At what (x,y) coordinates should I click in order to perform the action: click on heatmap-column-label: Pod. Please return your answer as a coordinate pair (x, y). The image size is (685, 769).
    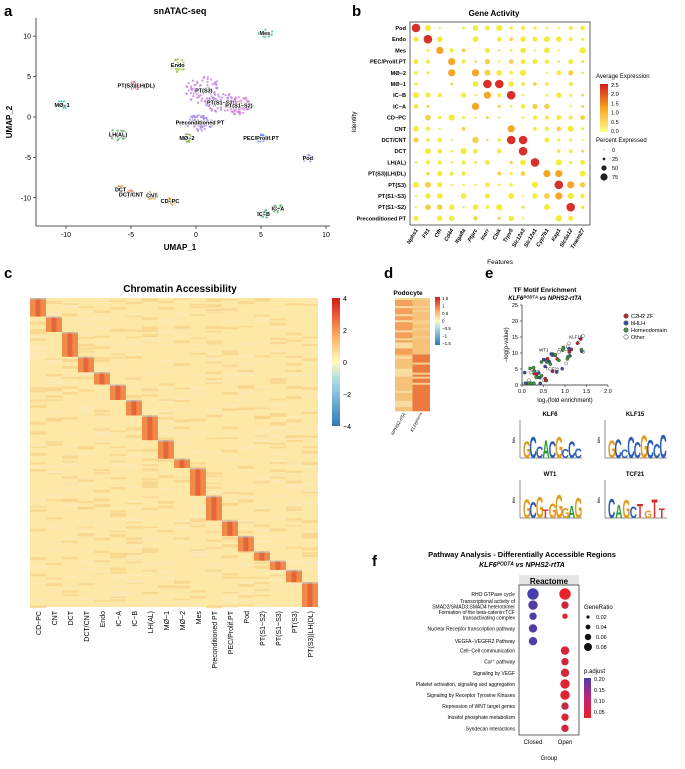
    Looking at the image, I should click on (247, 617).